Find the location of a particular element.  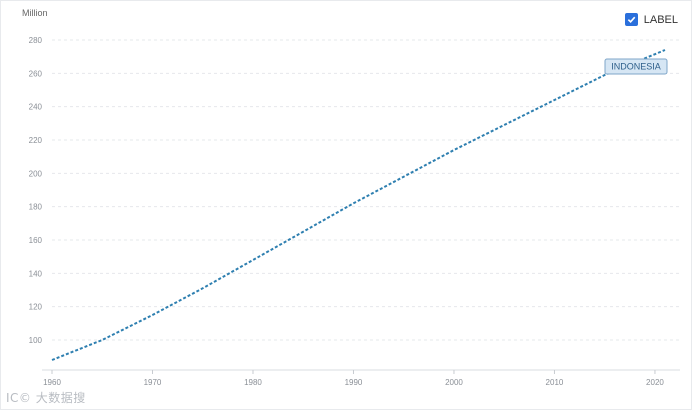

y-tick-160: 160 is located at coordinates (36, 240).